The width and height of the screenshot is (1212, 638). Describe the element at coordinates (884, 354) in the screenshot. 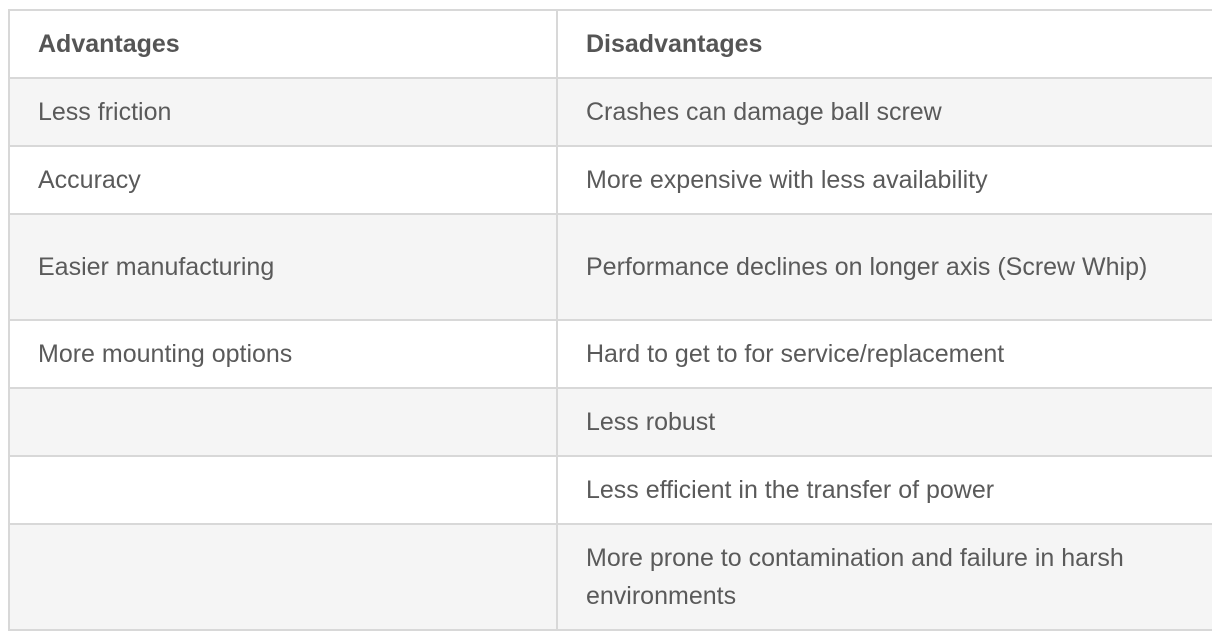

I see `disadvantage-cell: Hard to get to for service/replacement` at that location.